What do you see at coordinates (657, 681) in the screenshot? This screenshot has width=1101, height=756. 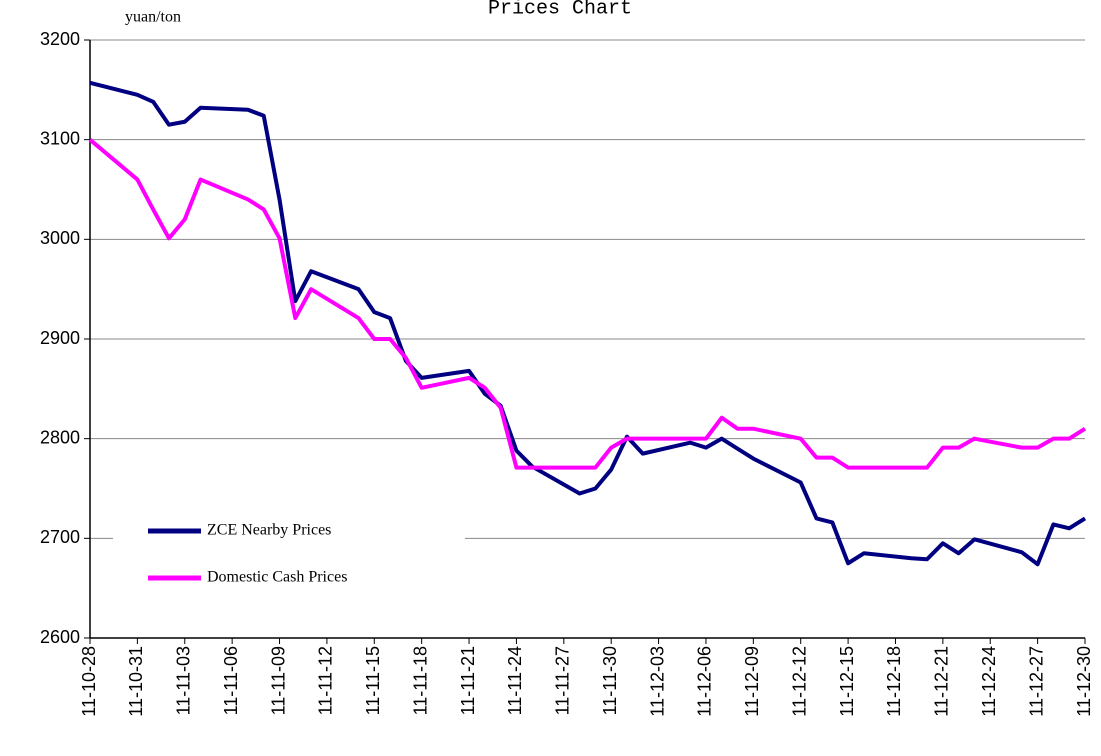 I see `x-tick-label: 11-12-03` at bounding box center [657, 681].